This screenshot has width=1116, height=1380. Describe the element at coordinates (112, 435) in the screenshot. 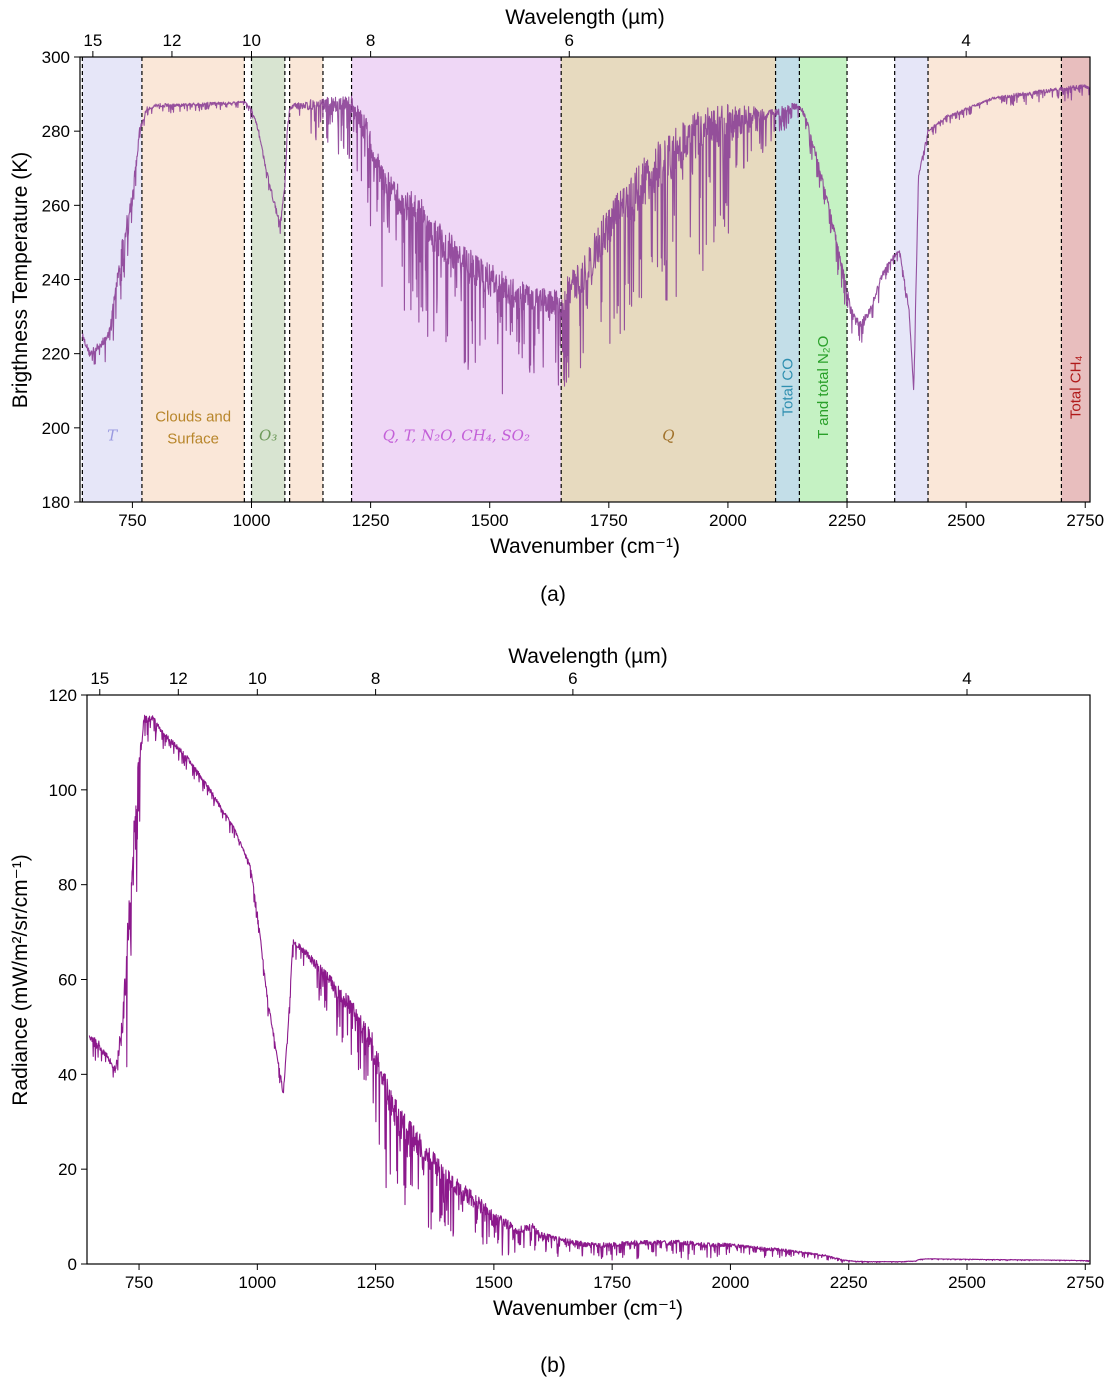

I see `region-label-0: T` at that location.